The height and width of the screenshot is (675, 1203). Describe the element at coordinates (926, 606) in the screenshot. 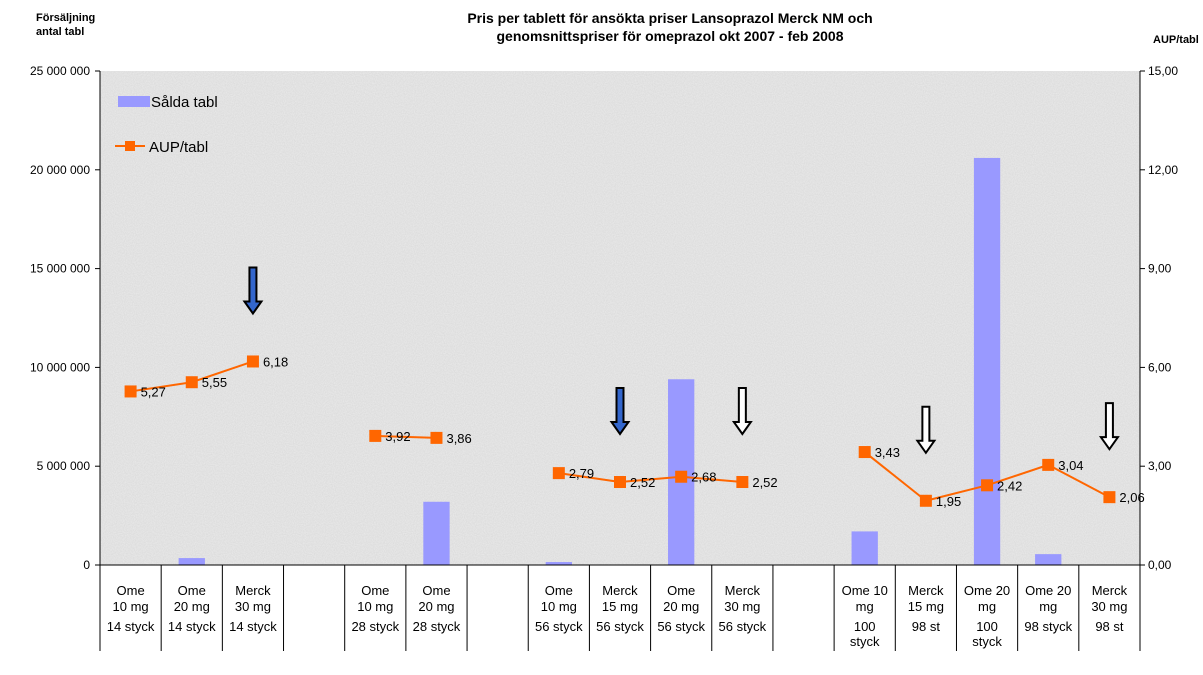

I see `category-label: 15 mg` at that location.